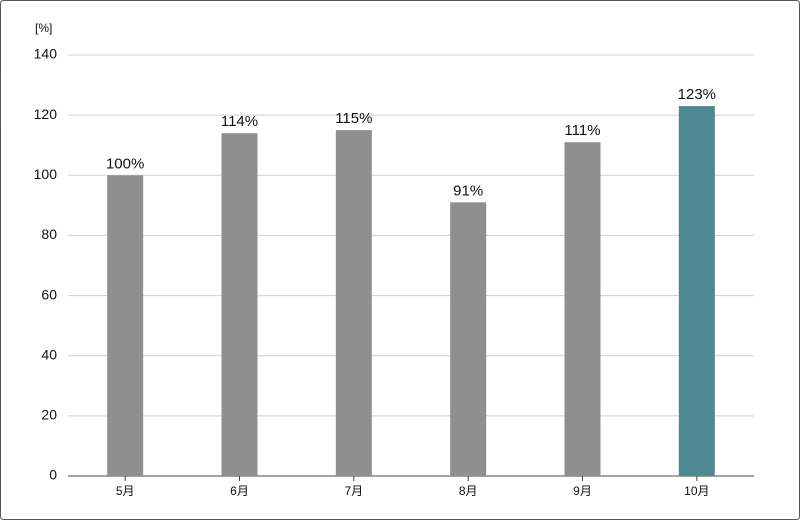 Image resolution: width=800 pixels, height=520 pixels. What do you see at coordinates (353, 491) in the screenshot?
I see `x-tick-label: 7月` at bounding box center [353, 491].